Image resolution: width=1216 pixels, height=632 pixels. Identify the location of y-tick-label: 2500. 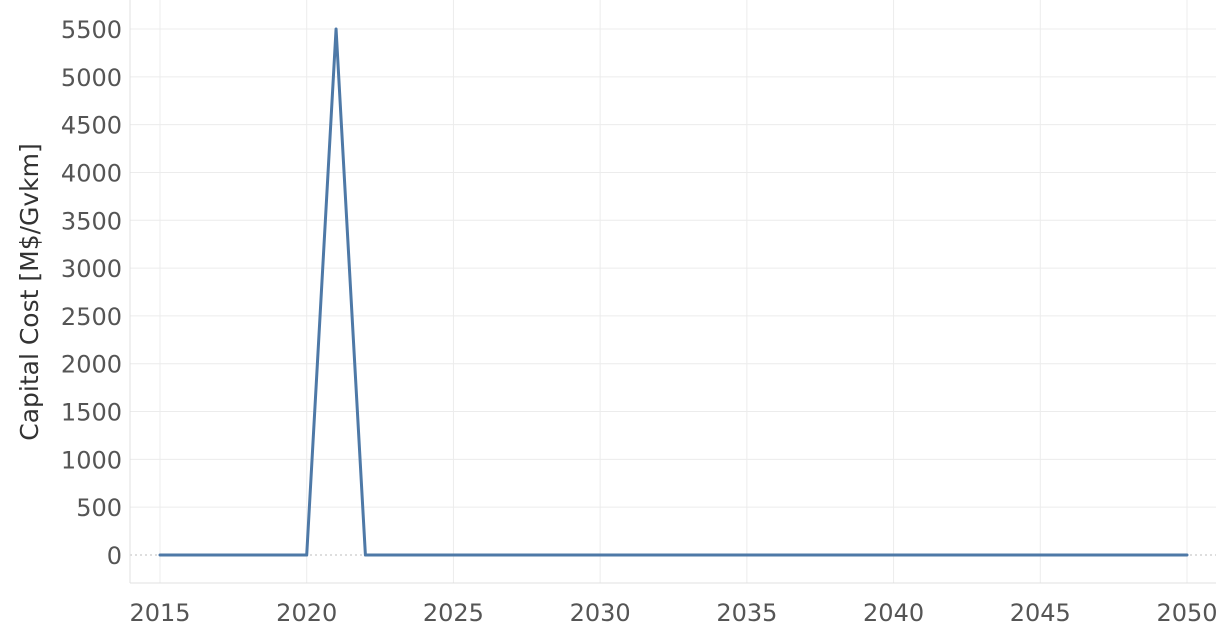
(91, 317).